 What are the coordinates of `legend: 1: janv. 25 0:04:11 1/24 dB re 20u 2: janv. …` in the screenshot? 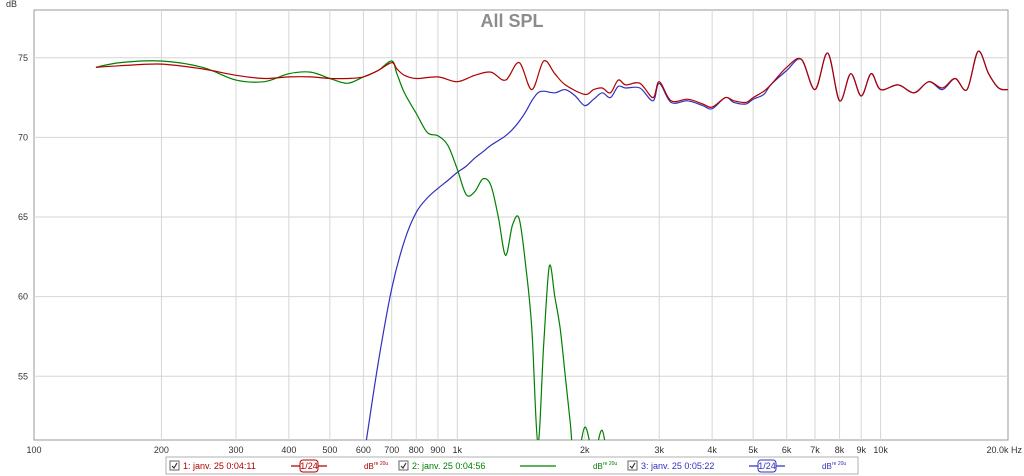 It's located at (512, 465).